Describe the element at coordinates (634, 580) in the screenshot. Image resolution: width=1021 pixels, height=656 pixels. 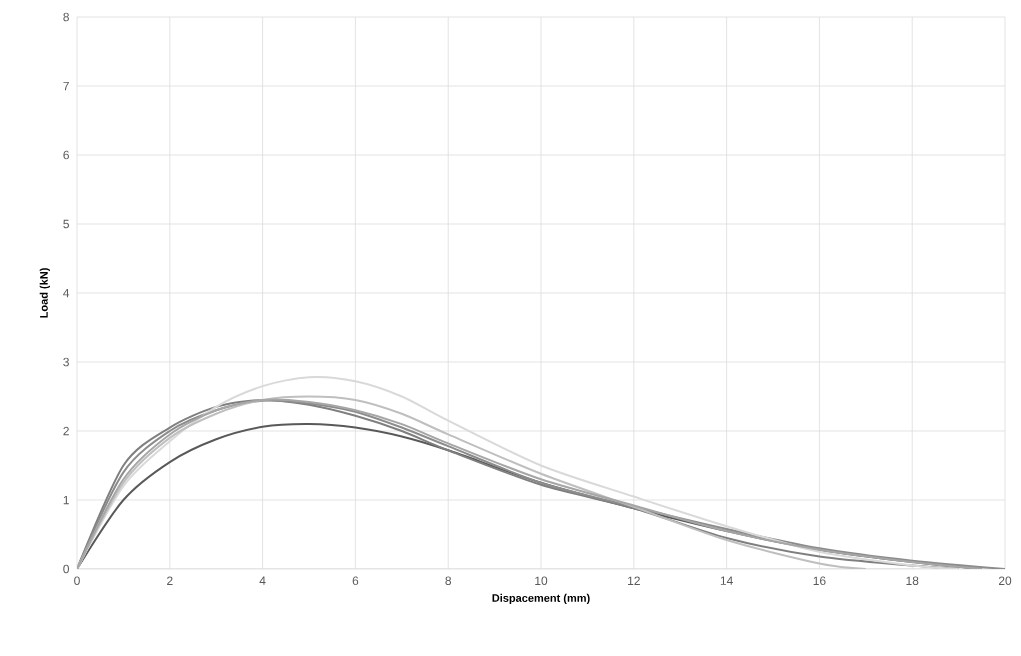
I see `x-tick-label: 12` at that location.